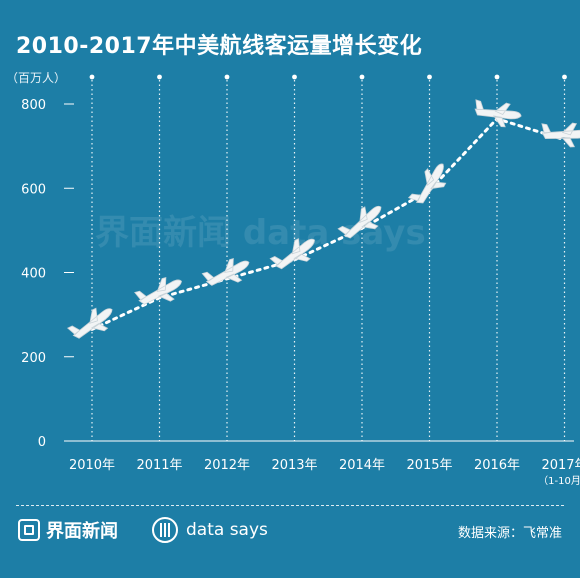  I want to click on jiemian-logo-icon, so click(29, 530).